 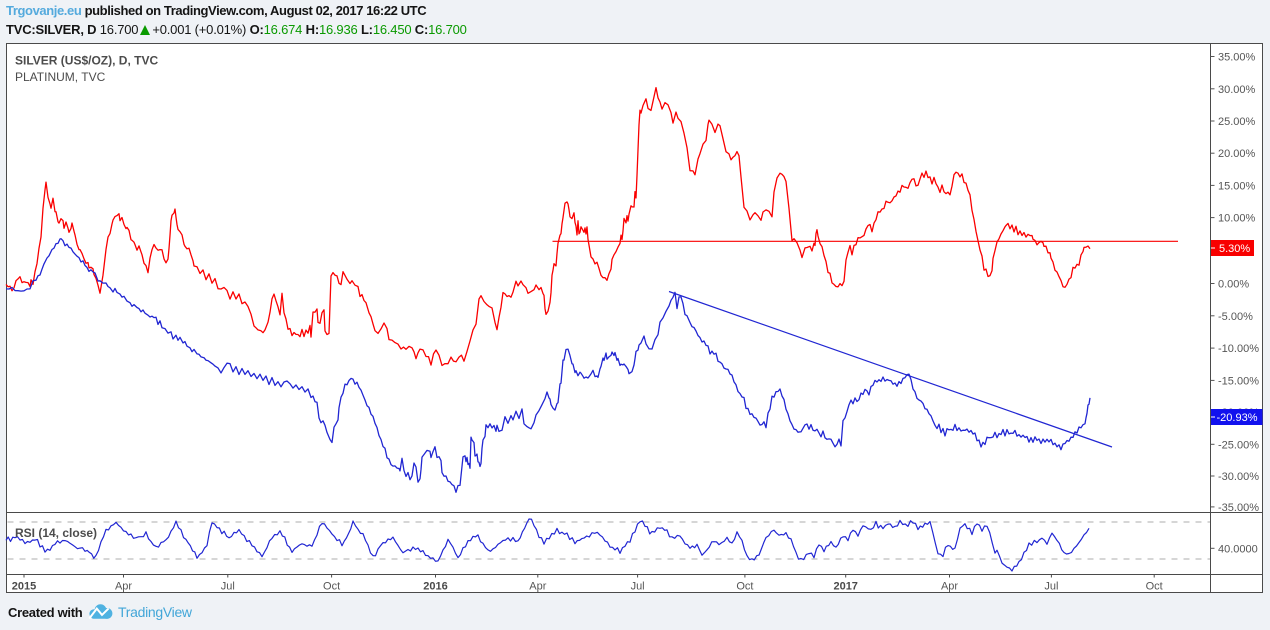 What do you see at coordinates (1237, 186) in the screenshot?
I see `svg-text: 15.00%` at bounding box center [1237, 186].